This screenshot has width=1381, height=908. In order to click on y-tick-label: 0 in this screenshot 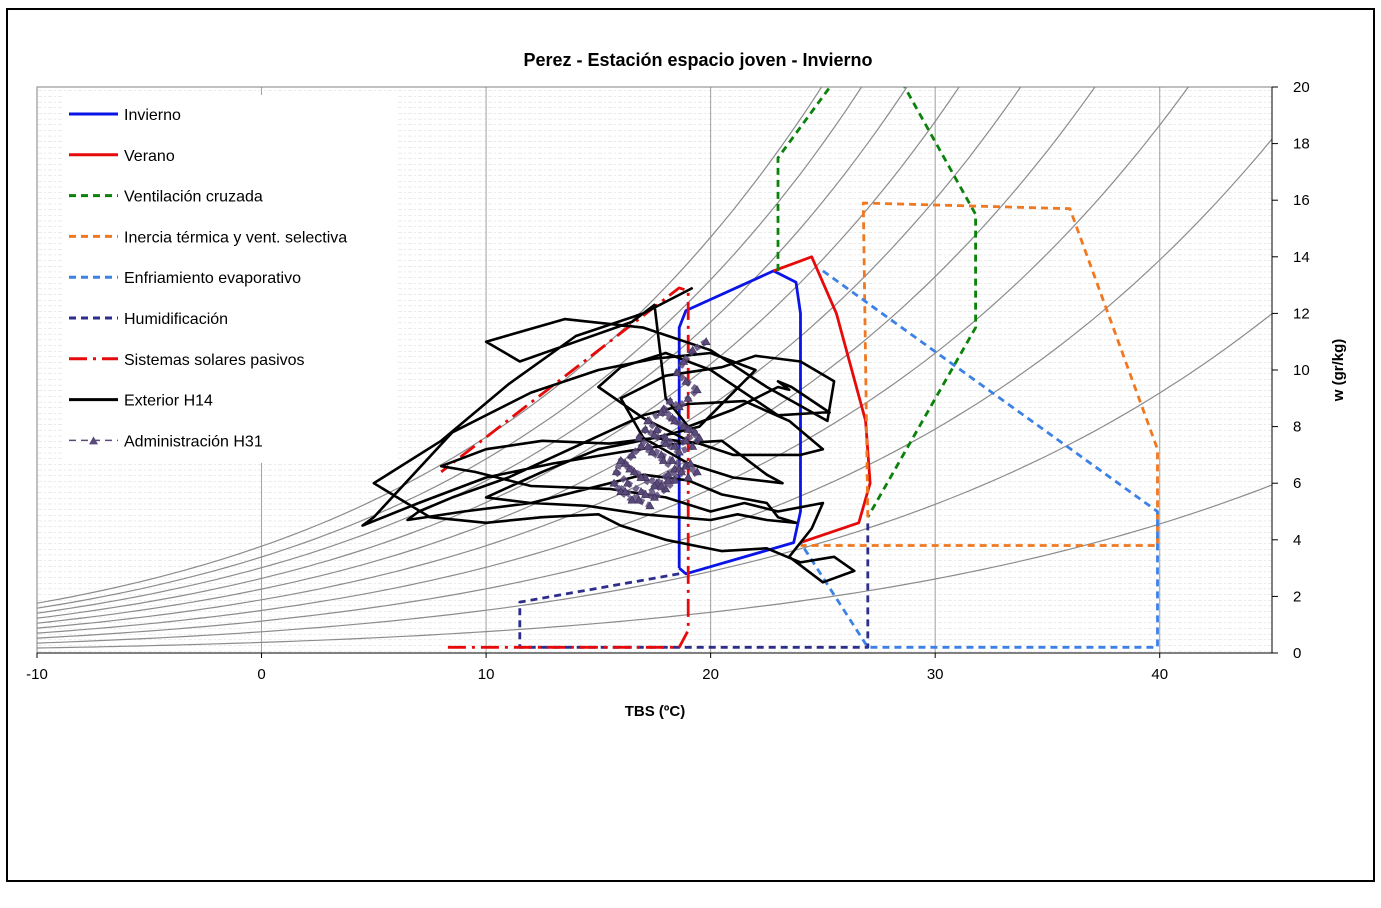, I will do `click(1297, 653)`.